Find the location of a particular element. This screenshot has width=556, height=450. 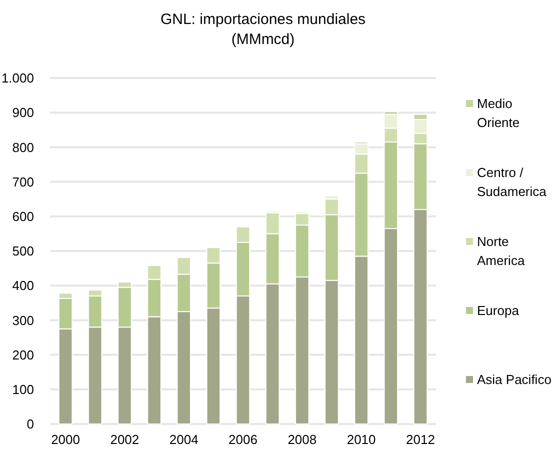

chart-subtitle: (MMmcd) is located at coordinates (263, 39).